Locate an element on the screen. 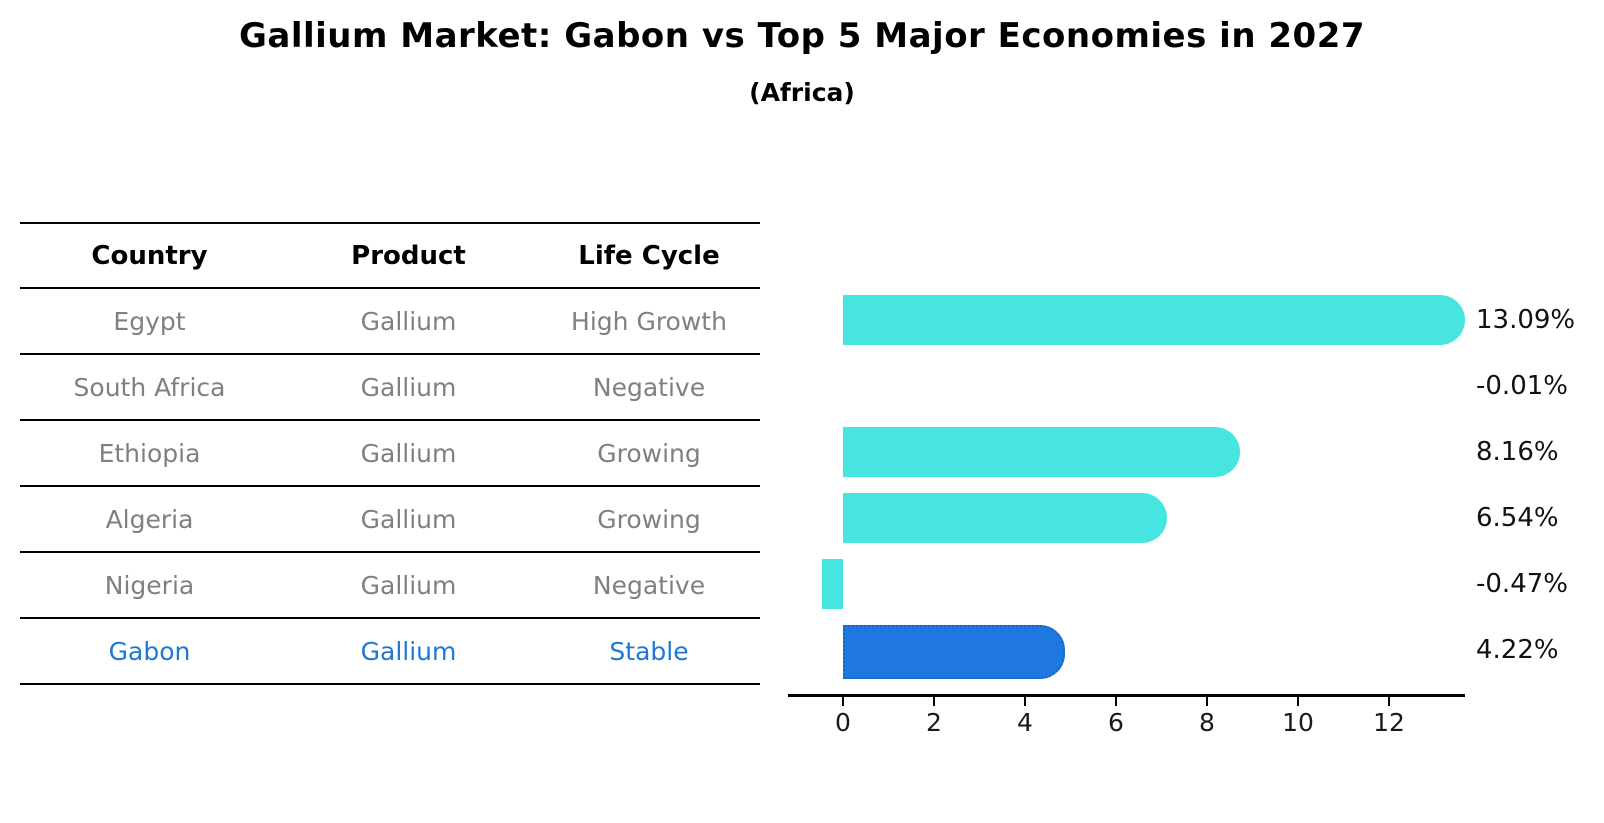  bar-nigeria is located at coordinates (832, 584).